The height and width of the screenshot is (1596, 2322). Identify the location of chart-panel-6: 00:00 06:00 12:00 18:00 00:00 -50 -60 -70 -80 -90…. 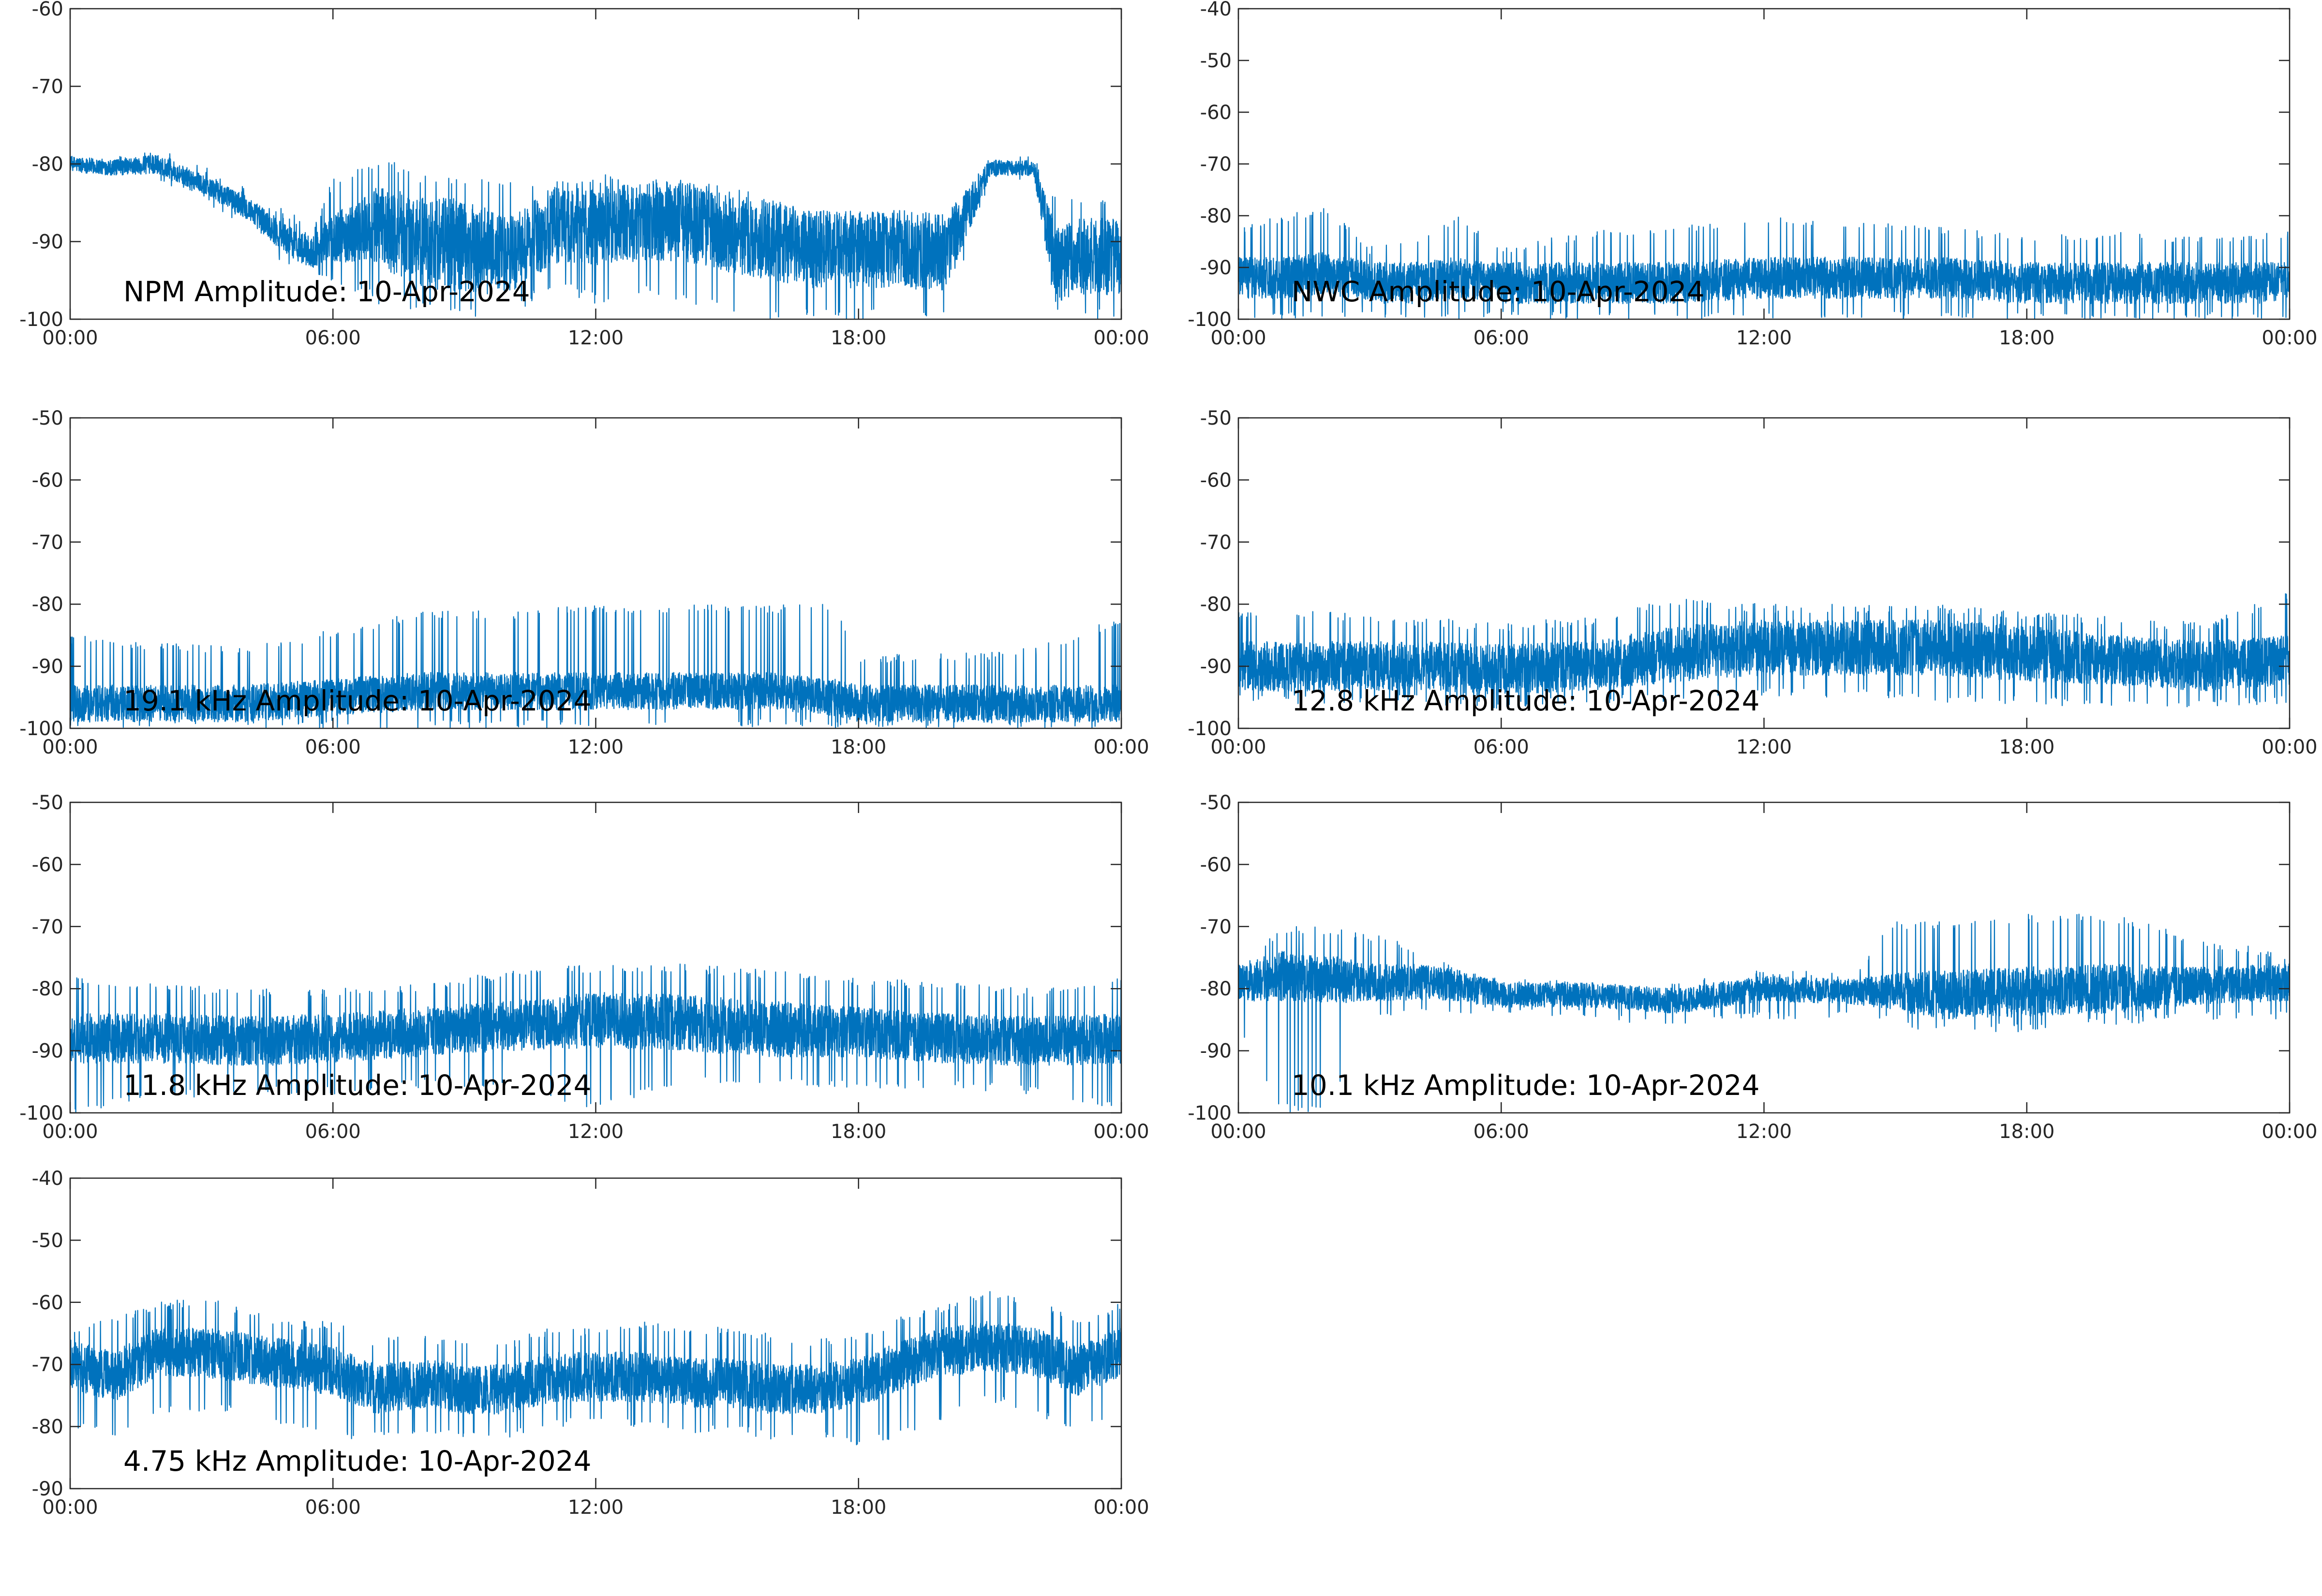
(1752, 967).